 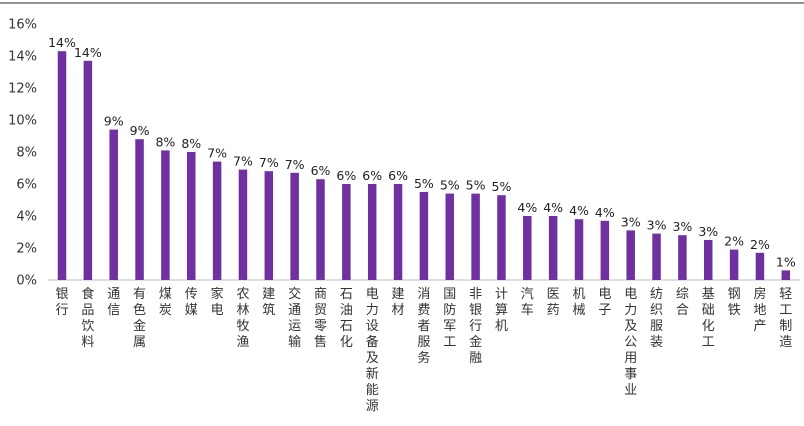 I want to click on x-tick-label: 商贸零售, so click(x=320, y=318).